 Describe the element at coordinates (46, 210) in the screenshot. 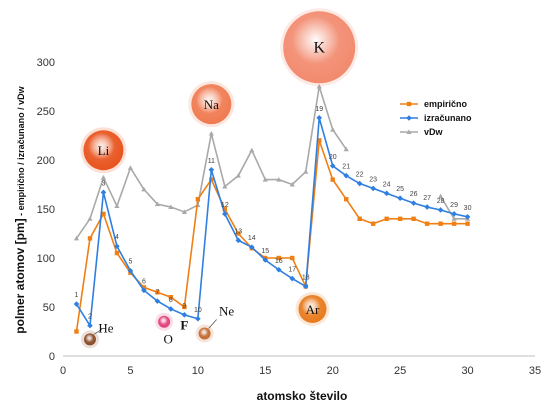

I see `y-tick-label: 150` at that location.